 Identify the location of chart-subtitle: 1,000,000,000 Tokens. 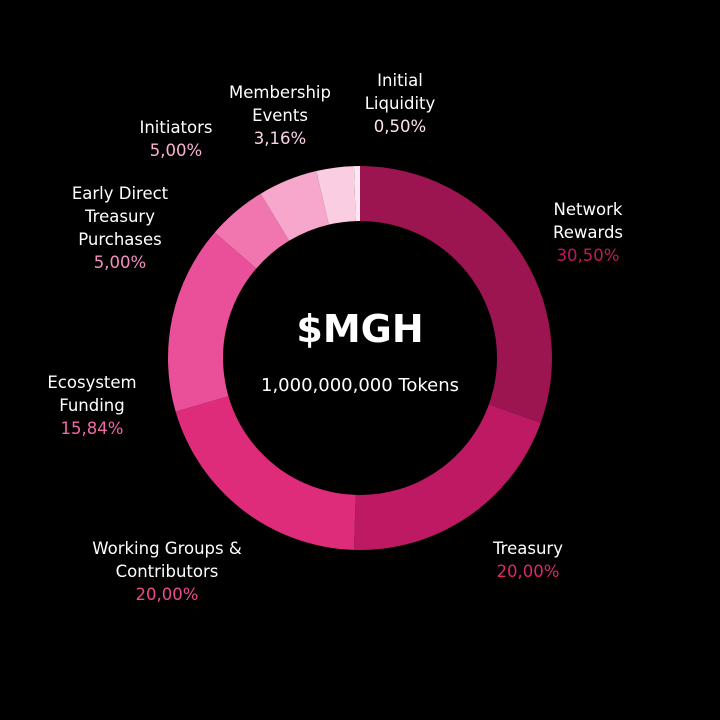
(360, 385).